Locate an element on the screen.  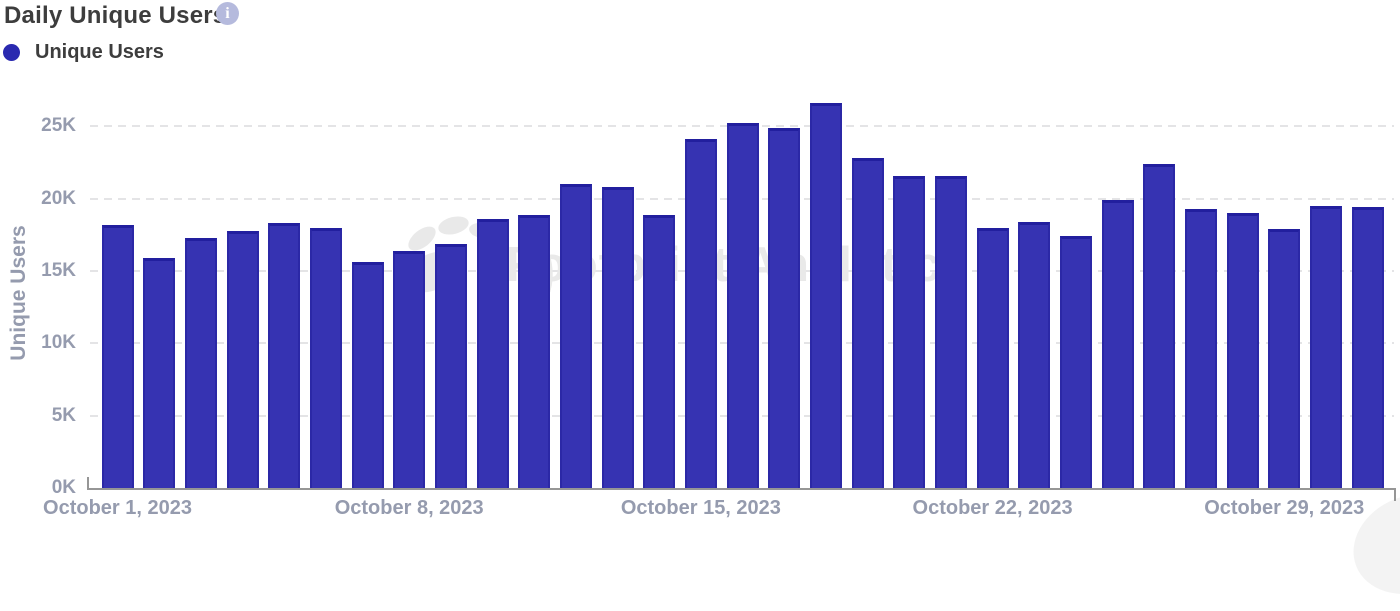
x-tick-october-15-2023: October 15, 2023 is located at coordinates (700, 508).